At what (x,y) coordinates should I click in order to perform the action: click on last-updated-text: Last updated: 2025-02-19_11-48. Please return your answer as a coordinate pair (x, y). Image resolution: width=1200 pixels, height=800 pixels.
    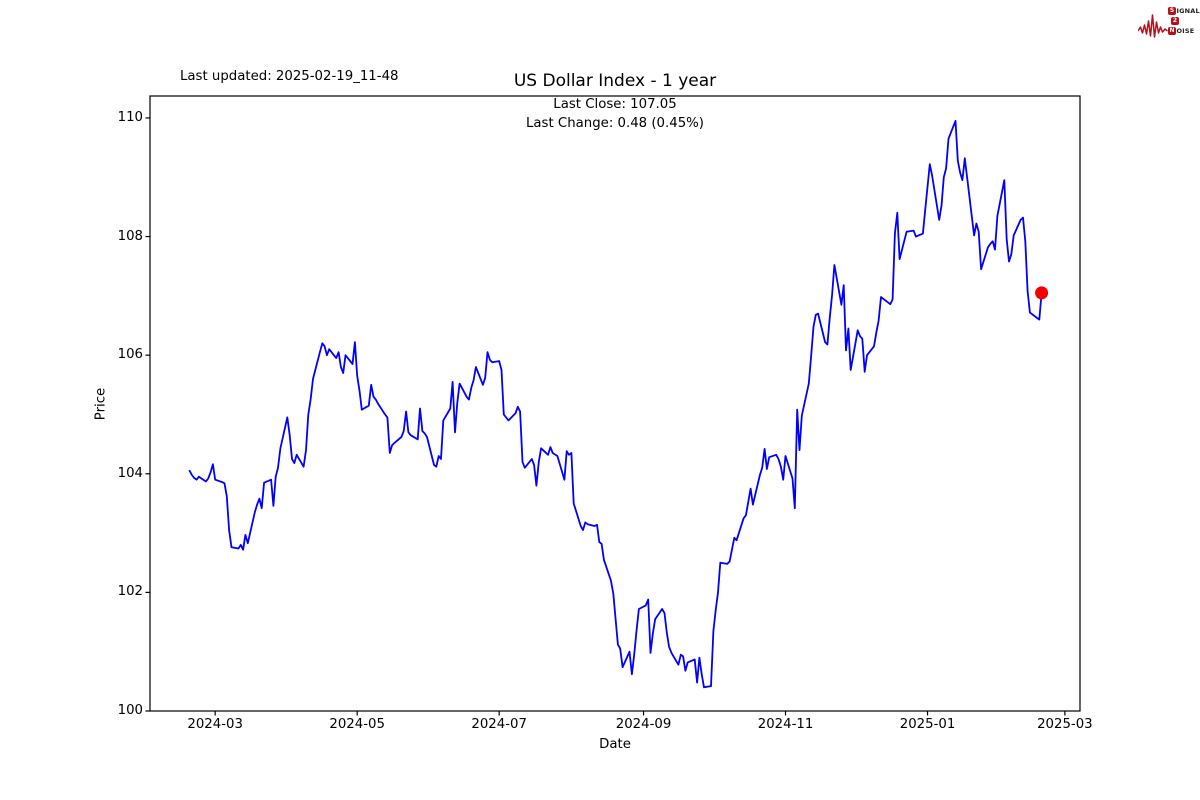
    Looking at the image, I should click on (289, 76).